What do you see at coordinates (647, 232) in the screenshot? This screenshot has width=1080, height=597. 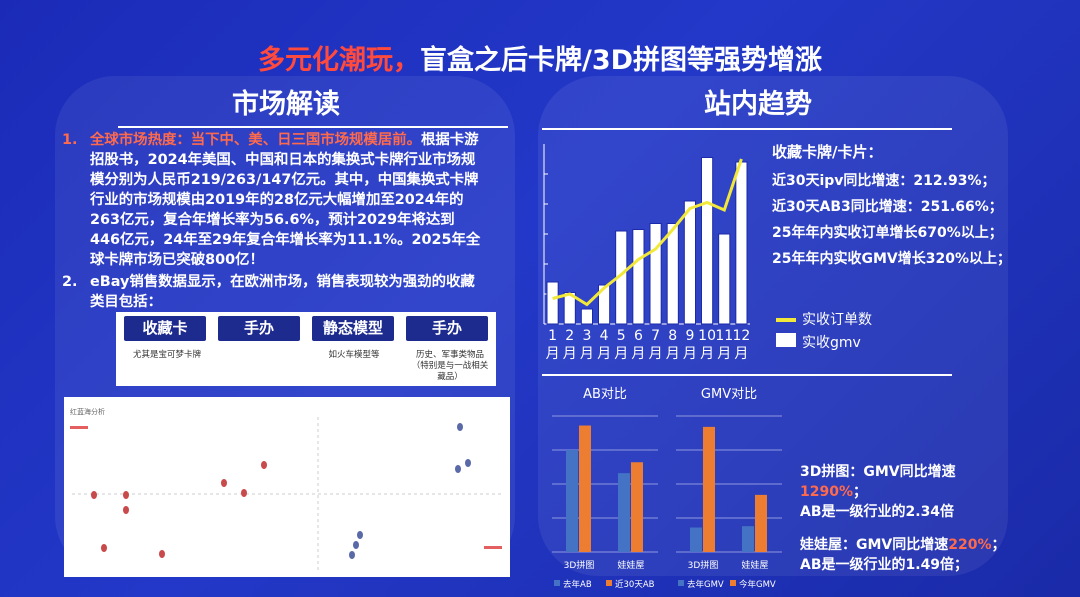 I see `orders-line` at bounding box center [647, 232].